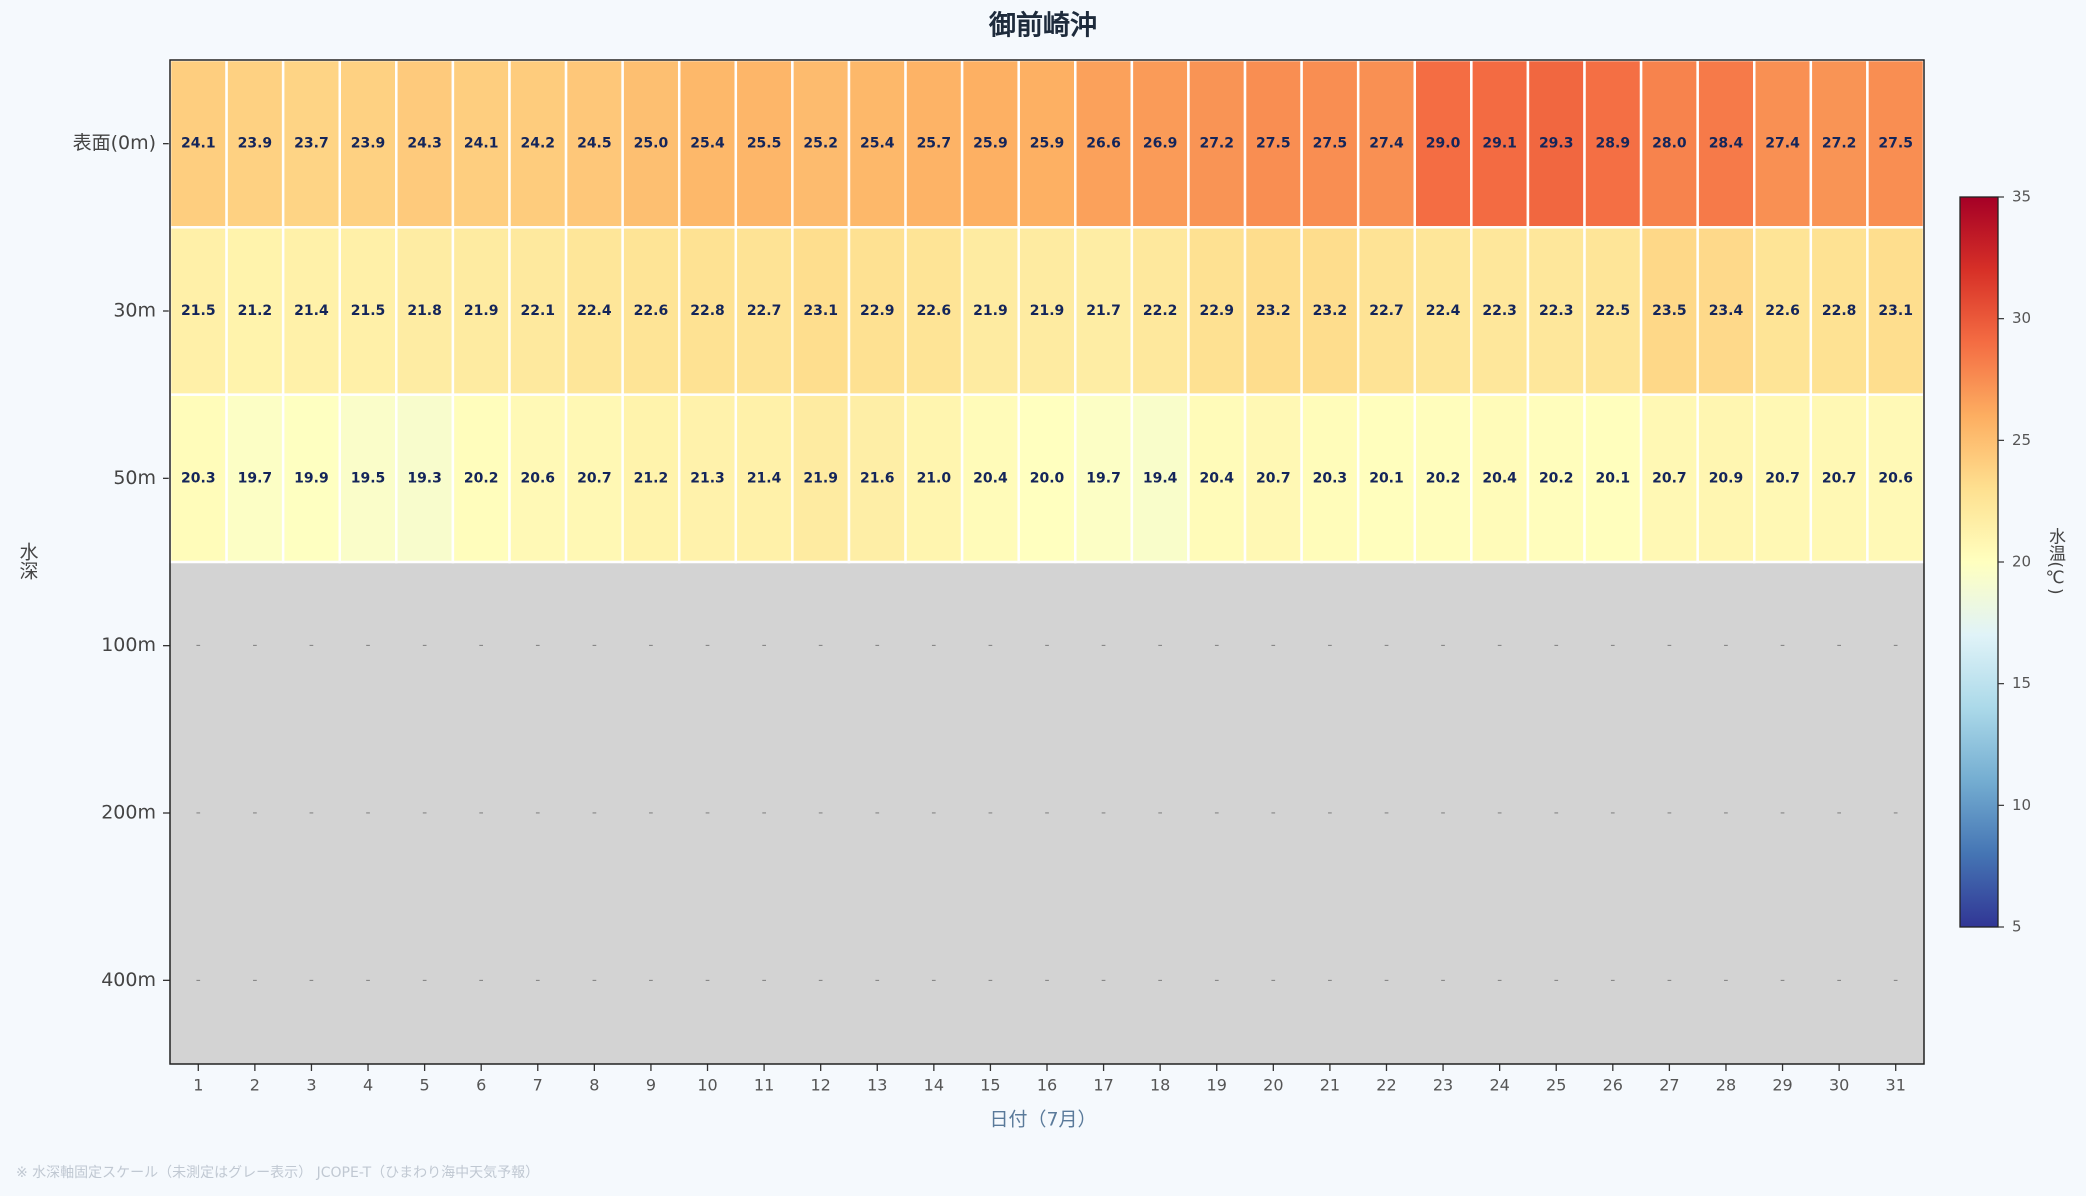 This screenshot has height=1196, width=2086. What do you see at coordinates (1160, 1085) in the screenshot?
I see `x-tick-label: 18` at bounding box center [1160, 1085].